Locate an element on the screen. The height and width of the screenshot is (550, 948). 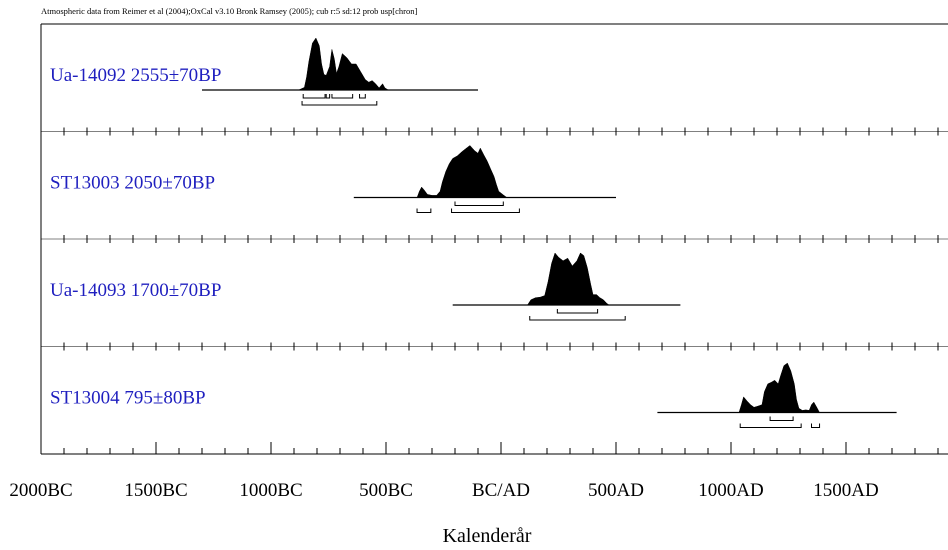
x-axis-label: Kalenderår is located at coordinates (487, 536).